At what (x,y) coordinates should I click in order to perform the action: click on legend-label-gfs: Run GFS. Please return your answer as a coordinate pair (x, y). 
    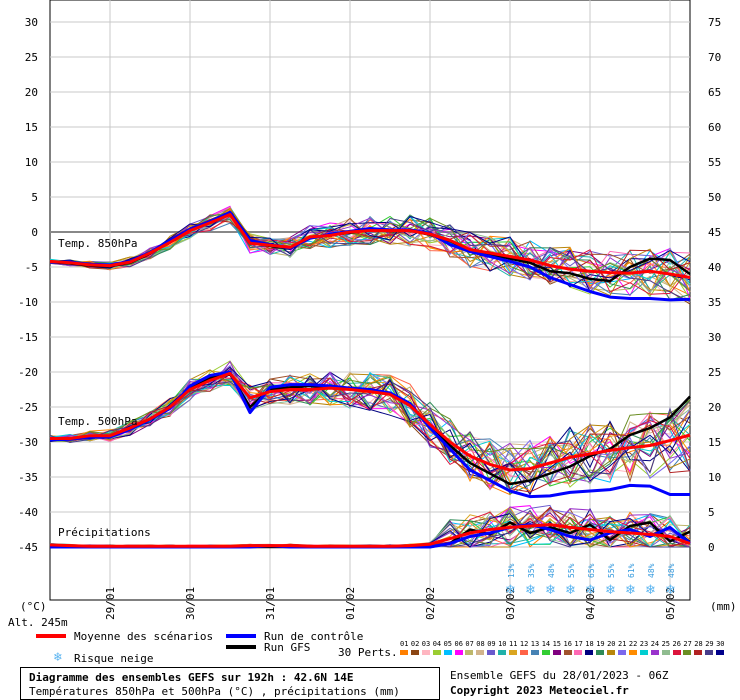
    Looking at the image, I should click on (287, 647).